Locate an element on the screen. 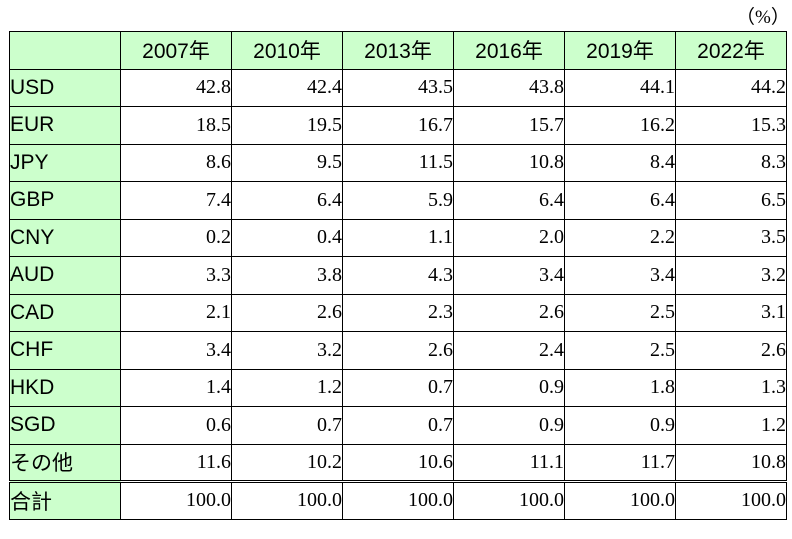 The height and width of the screenshot is (539, 792). row-label: その他 is located at coordinates (65, 462).